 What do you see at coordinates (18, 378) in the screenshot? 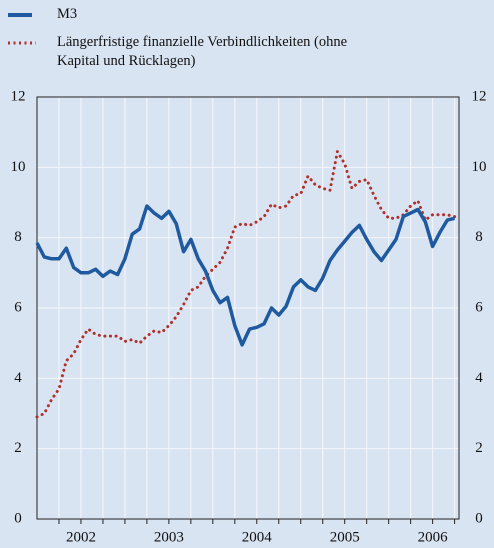
I see `y-tick-label: 4` at bounding box center [18, 378].